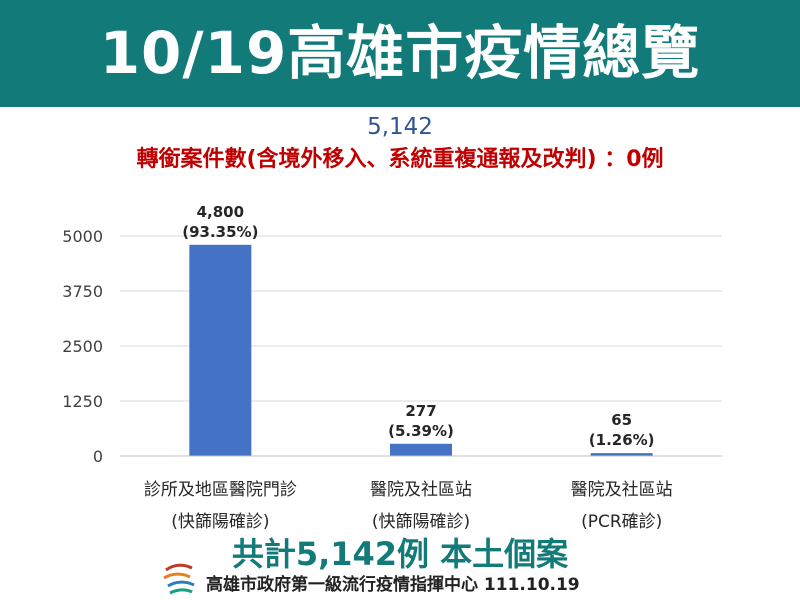 The height and width of the screenshot is (600, 800). Describe the element at coordinates (420, 411) in the screenshot. I see `bar-value-label: 277` at that location.